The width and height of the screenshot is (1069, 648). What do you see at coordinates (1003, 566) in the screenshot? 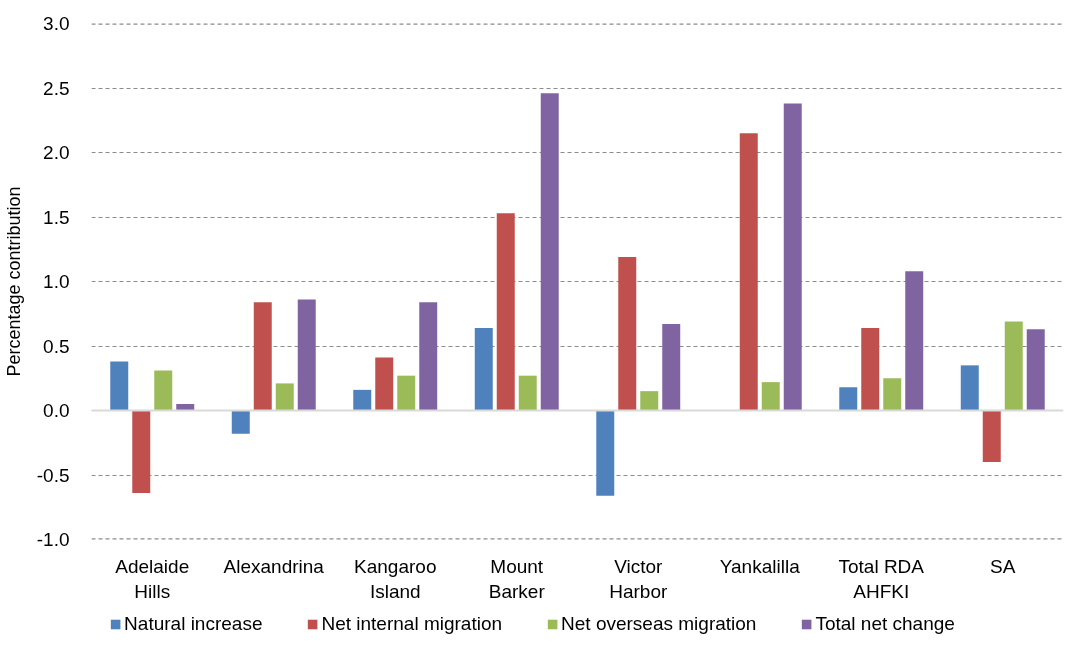
I see `x-tick-label: SA` at bounding box center [1003, 566].